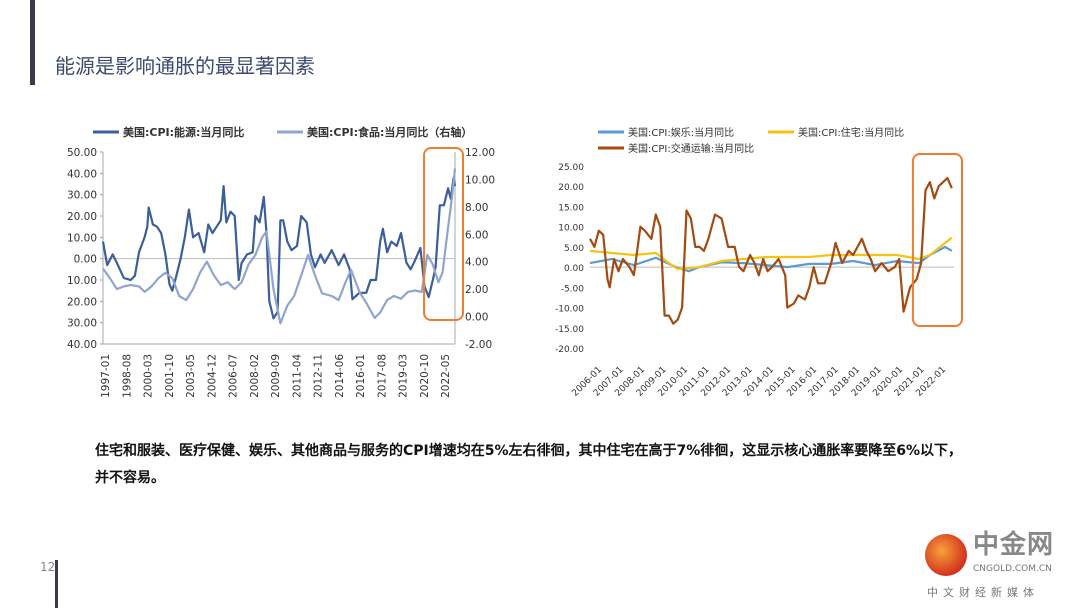 This screenshot has height=608, width=1080. I want to click on x-tick-label: 2020-10, so click(425, 376).